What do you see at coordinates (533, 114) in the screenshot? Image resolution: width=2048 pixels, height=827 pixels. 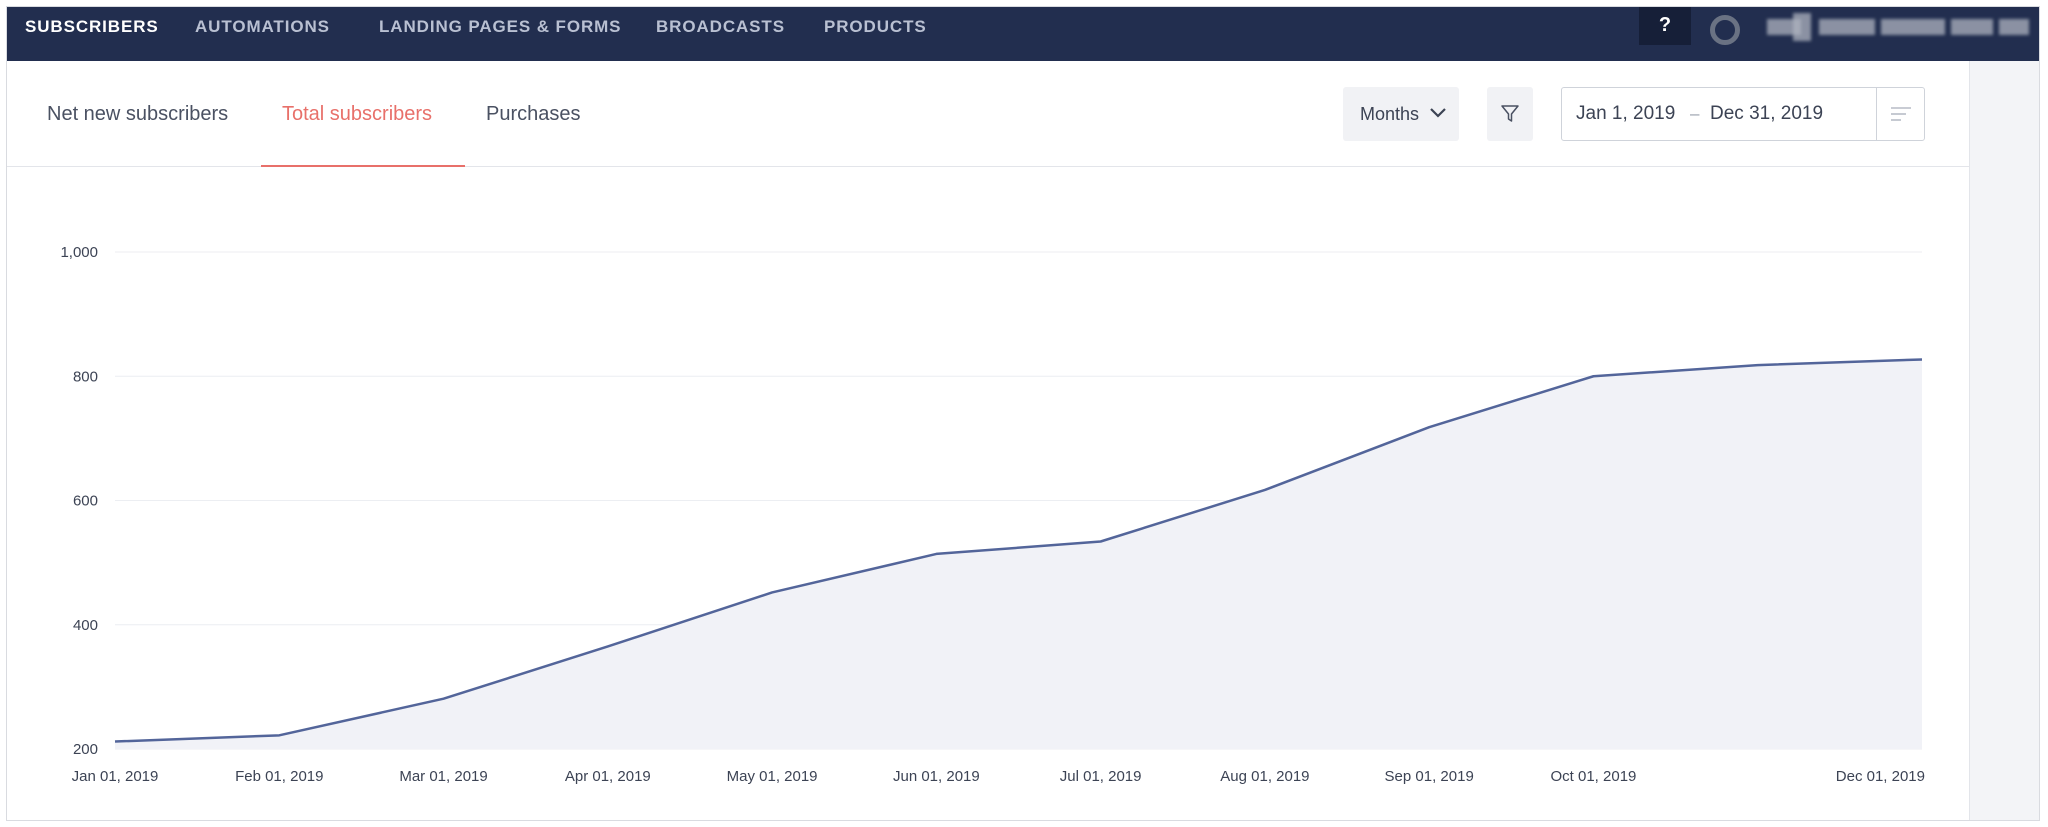 I see `tab-purchases: Purchases` at bounding box center [533, 114].